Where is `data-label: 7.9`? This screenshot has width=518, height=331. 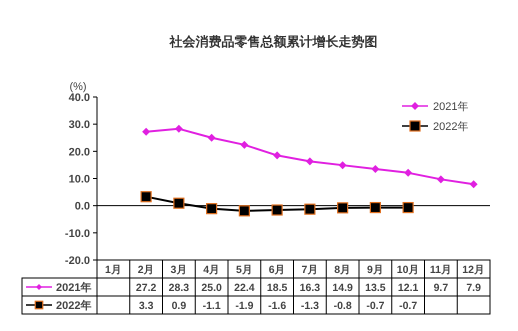 data-label: 7.9 is located at coordinates (474, 288).